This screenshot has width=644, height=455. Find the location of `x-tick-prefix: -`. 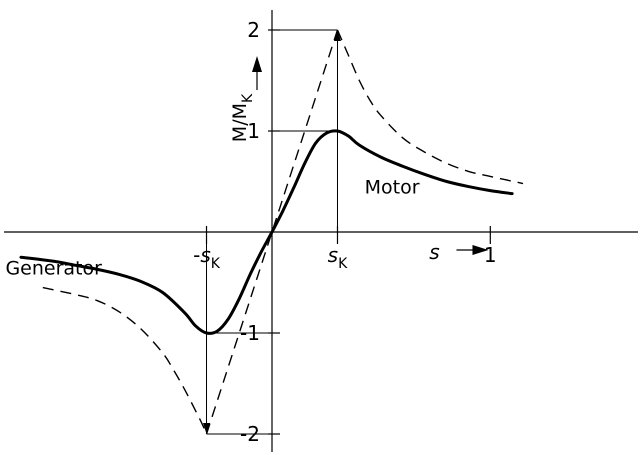

x-tick-prefix: - is located at coordinates (196, 255).